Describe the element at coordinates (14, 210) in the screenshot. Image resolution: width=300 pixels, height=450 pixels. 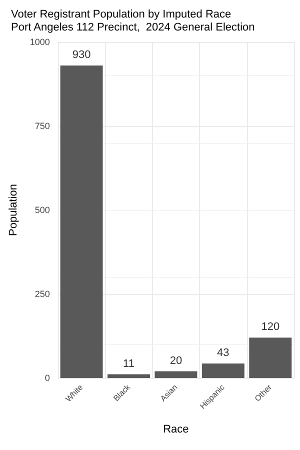
I see `y-axis-title: Population` at that location.